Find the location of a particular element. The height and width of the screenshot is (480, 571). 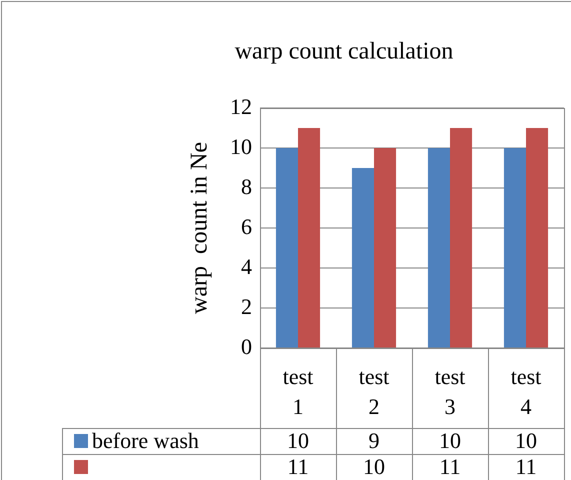

y-tick-label: 6 is located at coordinates (246, 226).